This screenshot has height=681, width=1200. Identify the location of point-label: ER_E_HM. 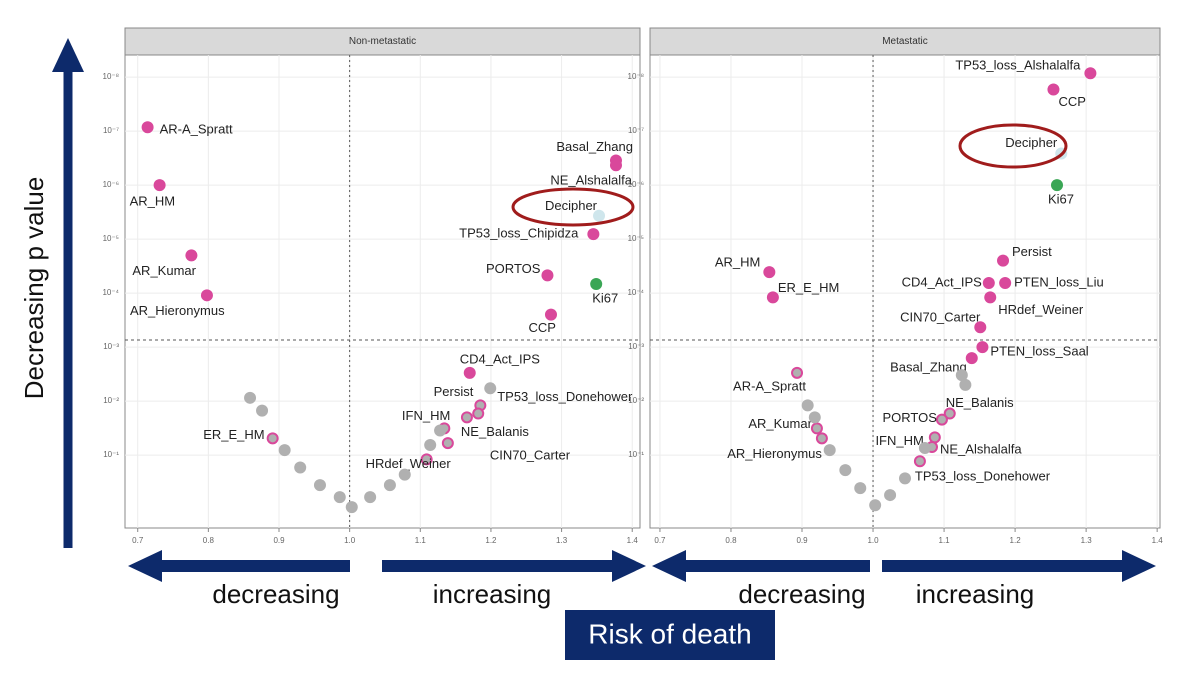
(233, 434).